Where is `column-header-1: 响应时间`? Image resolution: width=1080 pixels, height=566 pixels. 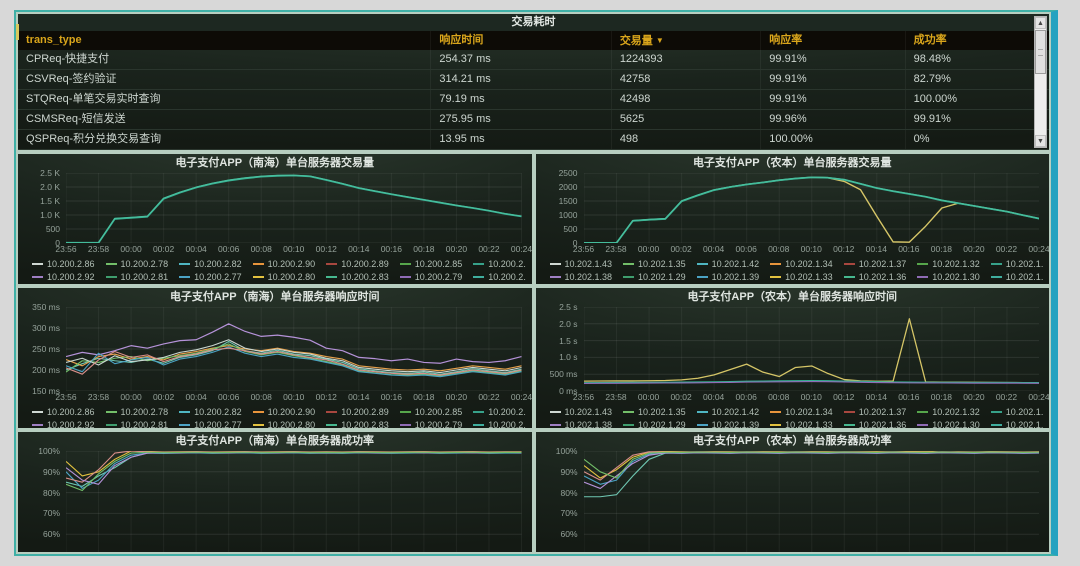
column-header-1: 响应时间 is located at coordinates (520, 40).